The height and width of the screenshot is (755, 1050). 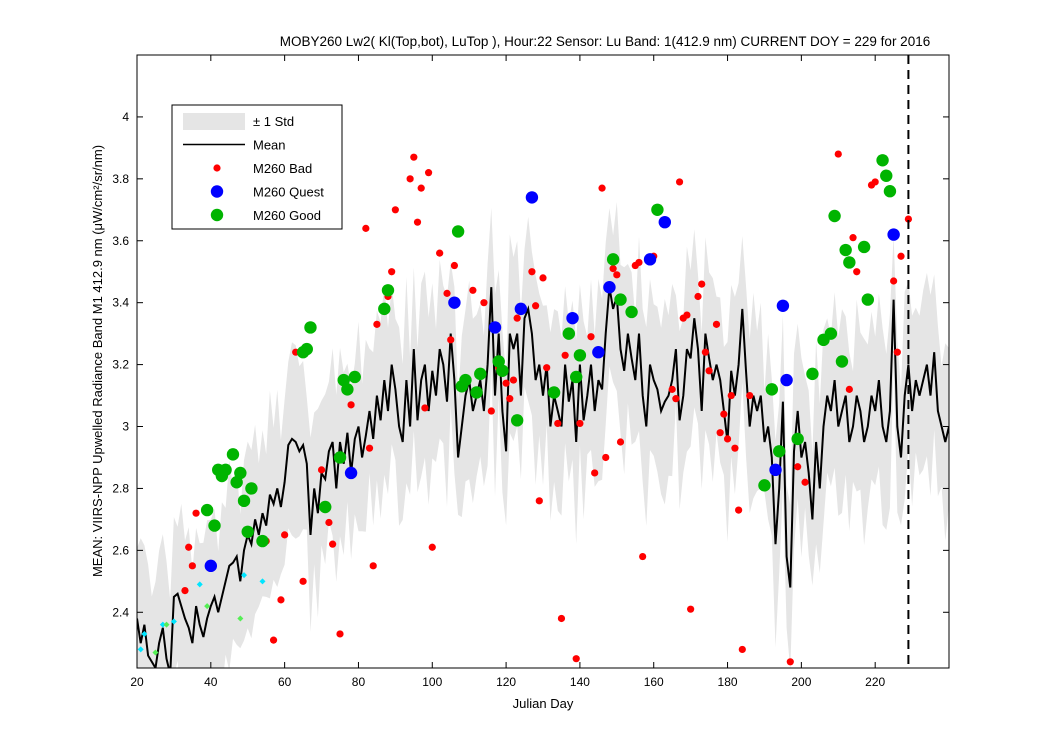 What do you see at coordinates (120, 612) in the screenshot?
I see `y-tick-label: 2.4` at bounding box center [120, 612].